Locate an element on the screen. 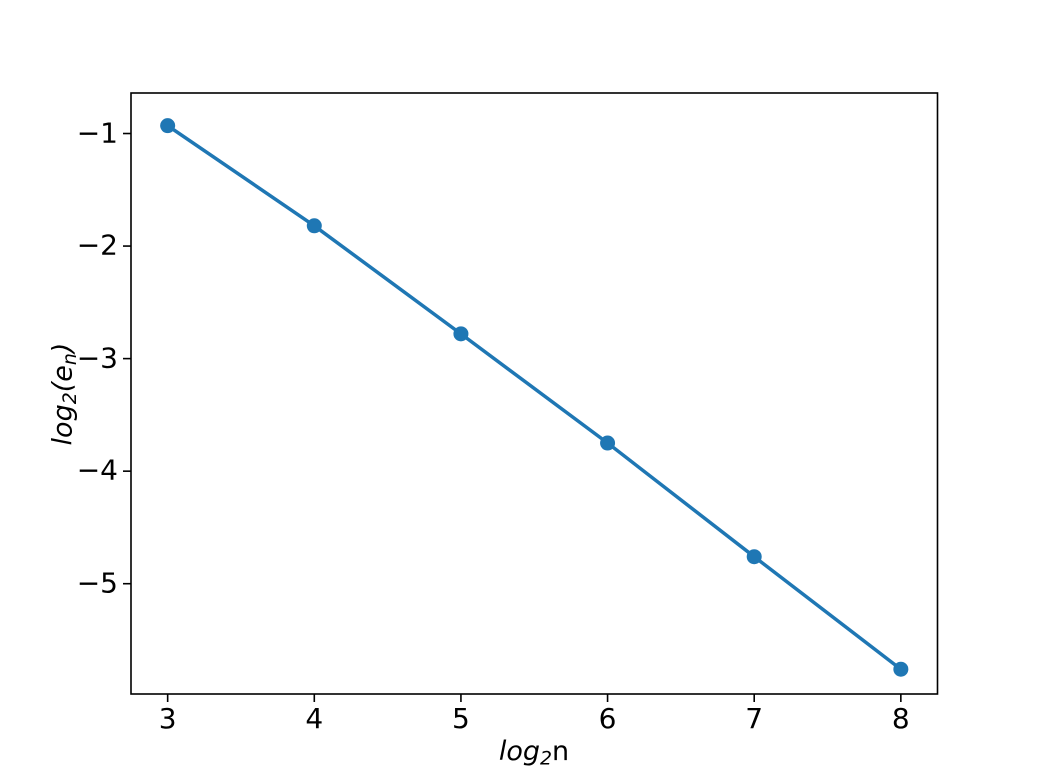 The image size is (1042, 781). y-tick-label: −1 is located at coordinates (97, 133).